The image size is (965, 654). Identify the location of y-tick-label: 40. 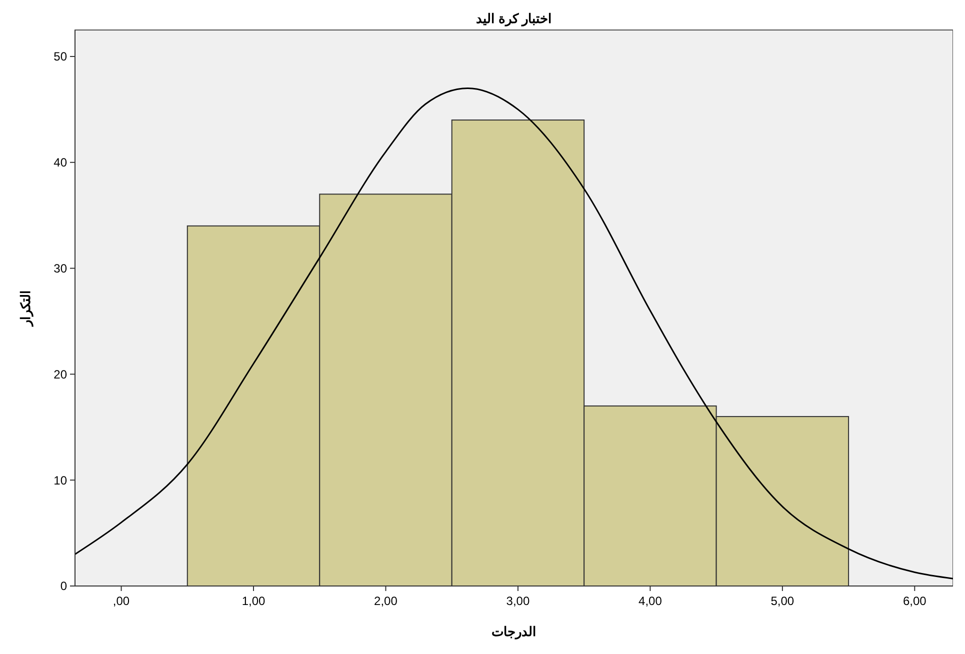
(61, 163).